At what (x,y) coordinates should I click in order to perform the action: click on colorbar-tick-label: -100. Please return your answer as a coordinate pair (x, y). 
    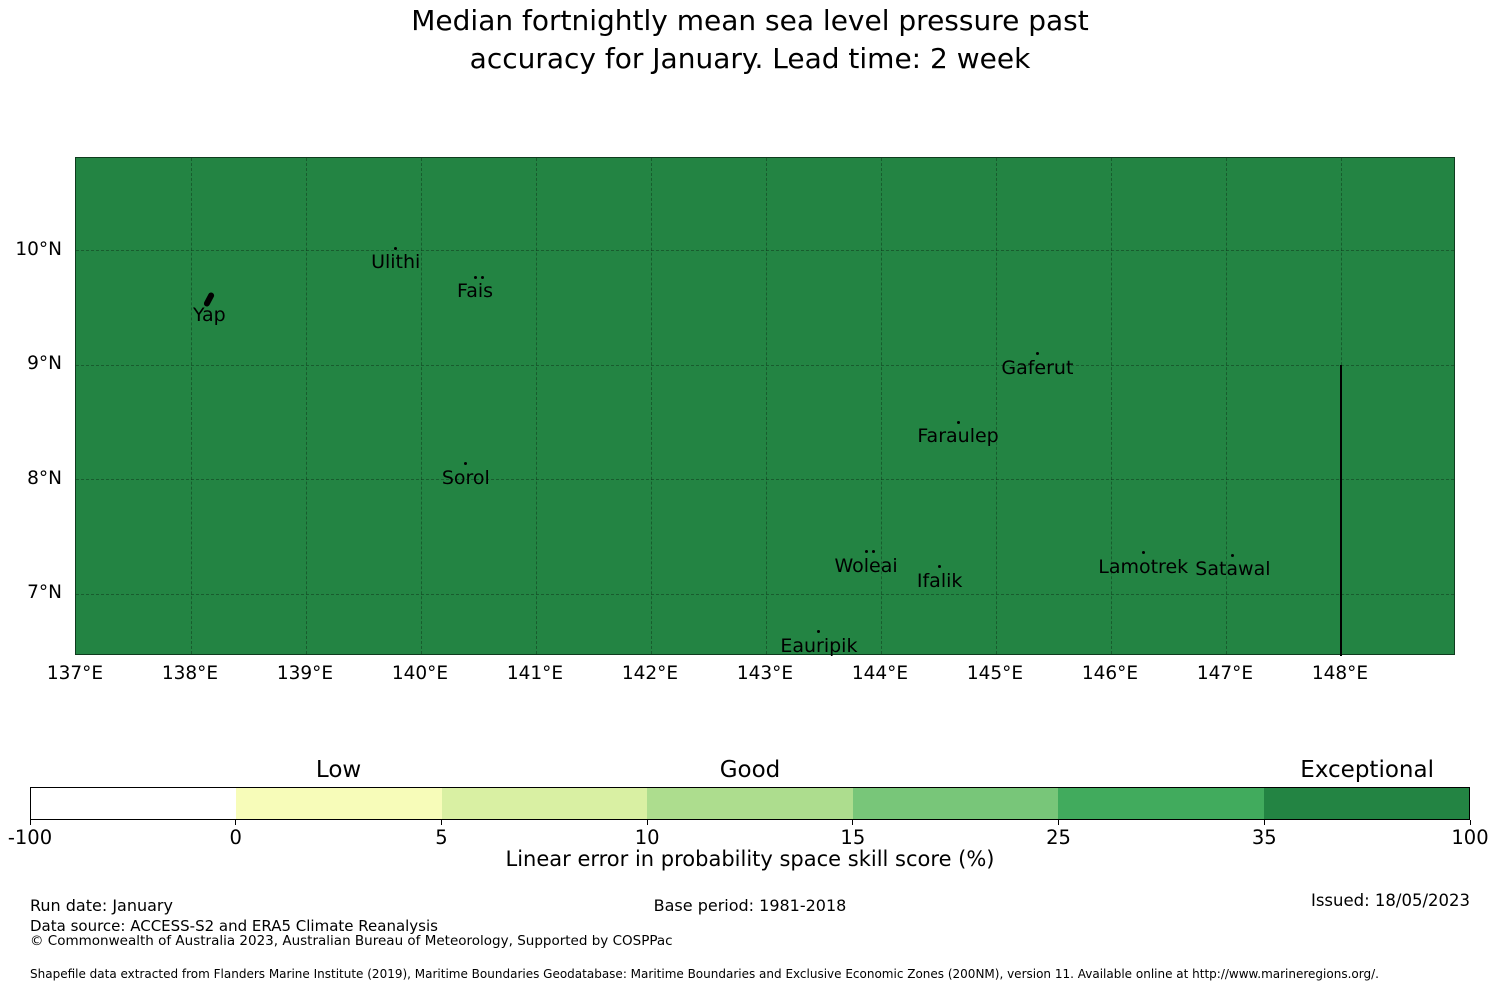
    Looking at the image, I should click on (30, 837).